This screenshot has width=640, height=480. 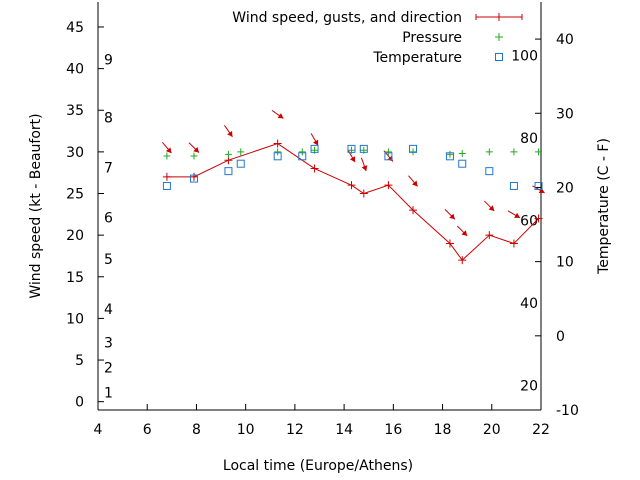 I want to click on beaufort-label: 6, so click(x=108, y=218).